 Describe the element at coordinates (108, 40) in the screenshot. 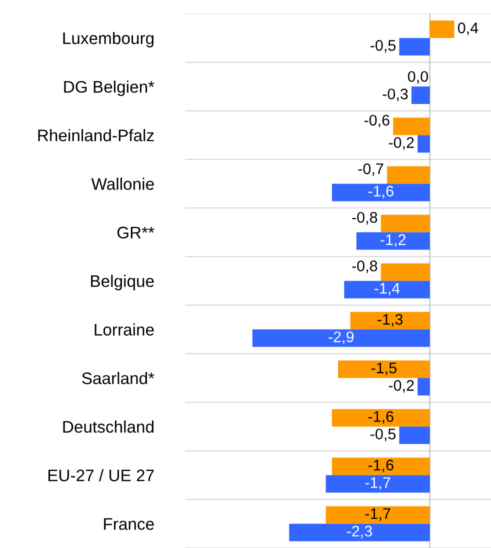

I see `y-tick-label: Luxembourg` at that location.